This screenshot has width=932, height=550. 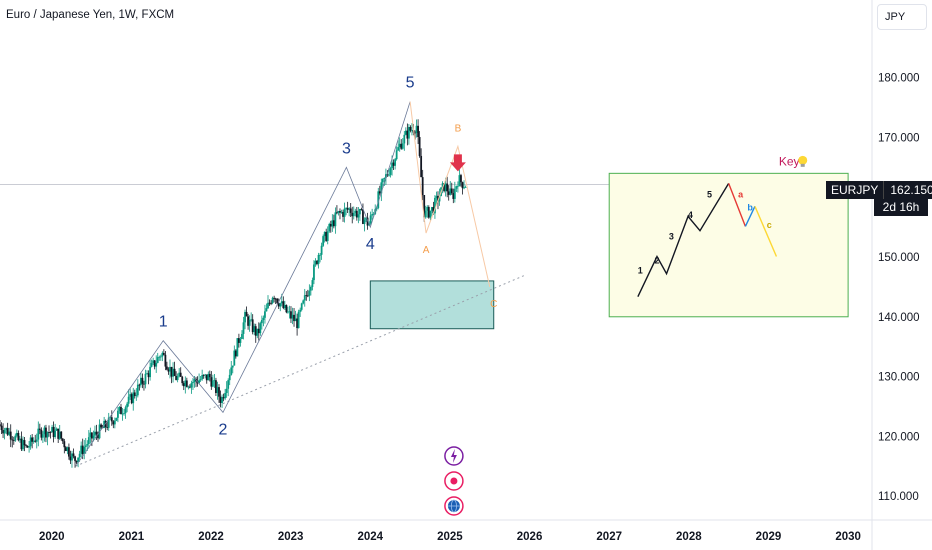 What do you see at coordinates (163, 322) in the screenshot?
I see `wave-label-1: 1` at bounding box center [163, 322].